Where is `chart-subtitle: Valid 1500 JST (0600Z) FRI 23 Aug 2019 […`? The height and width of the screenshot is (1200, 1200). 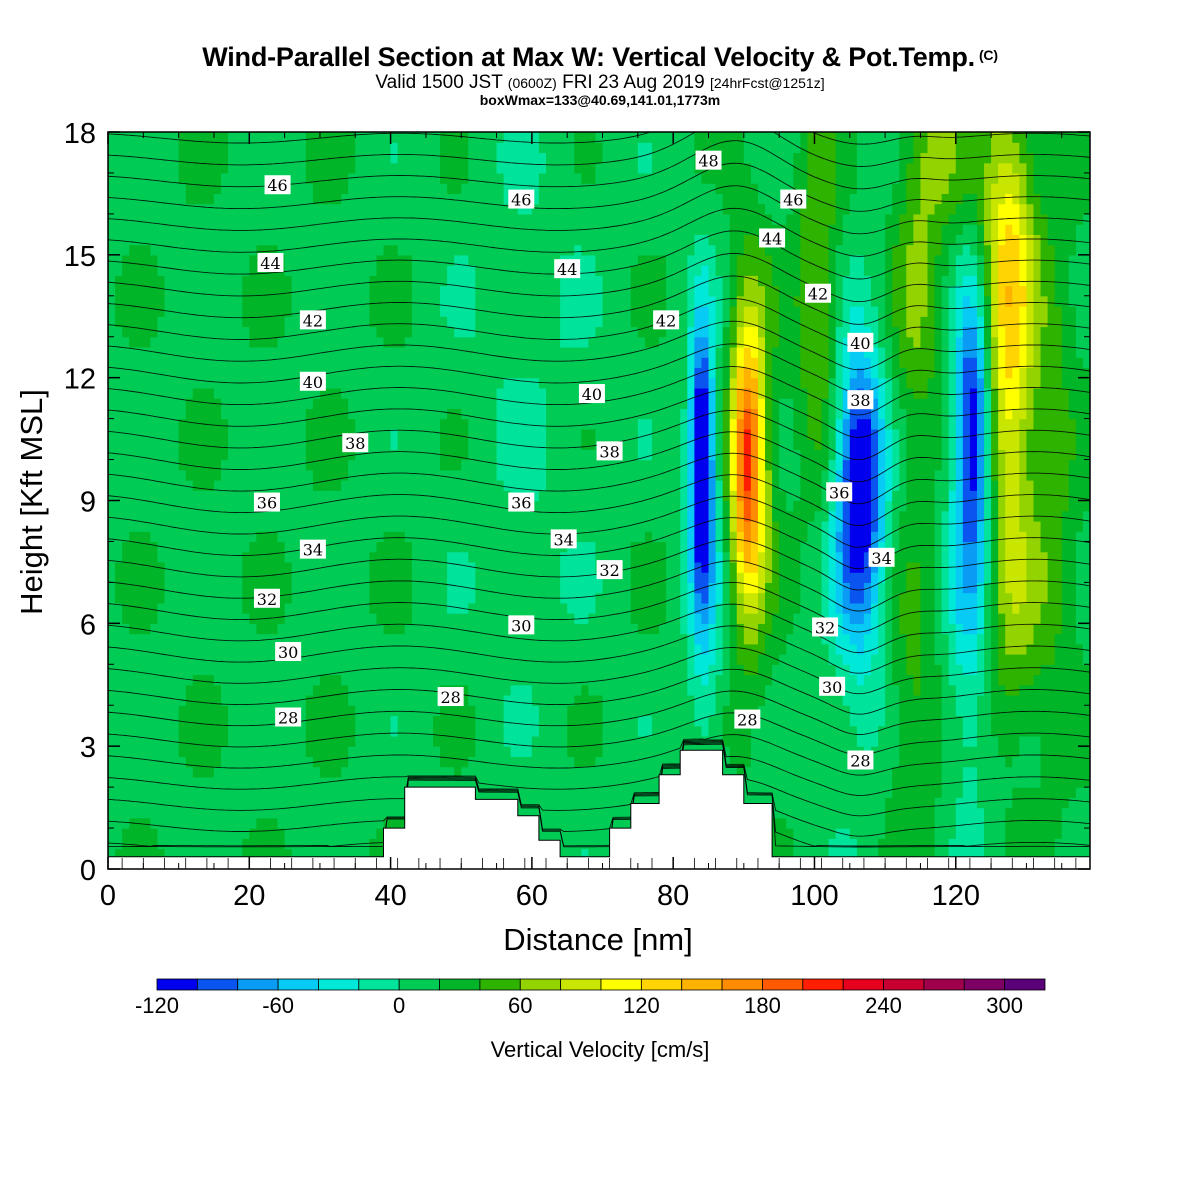
chart-subtitle: Valid 1500 JST (0600Z) FRI 23 Aug 2019 [… is located at coordinates (600, 82).